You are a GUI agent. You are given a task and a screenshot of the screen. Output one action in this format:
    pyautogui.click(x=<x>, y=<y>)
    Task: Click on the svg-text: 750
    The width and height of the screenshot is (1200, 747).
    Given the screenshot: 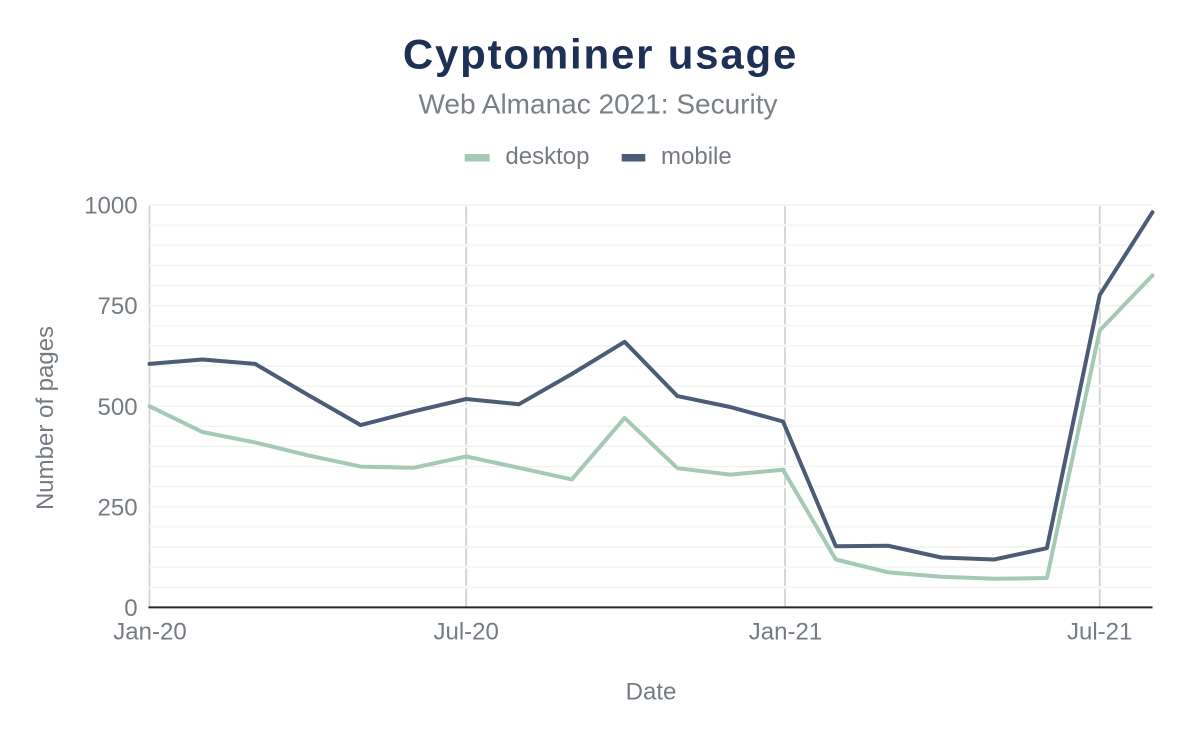 What is the action you would take?
    pyautogui.click(x=118, y=306)
    